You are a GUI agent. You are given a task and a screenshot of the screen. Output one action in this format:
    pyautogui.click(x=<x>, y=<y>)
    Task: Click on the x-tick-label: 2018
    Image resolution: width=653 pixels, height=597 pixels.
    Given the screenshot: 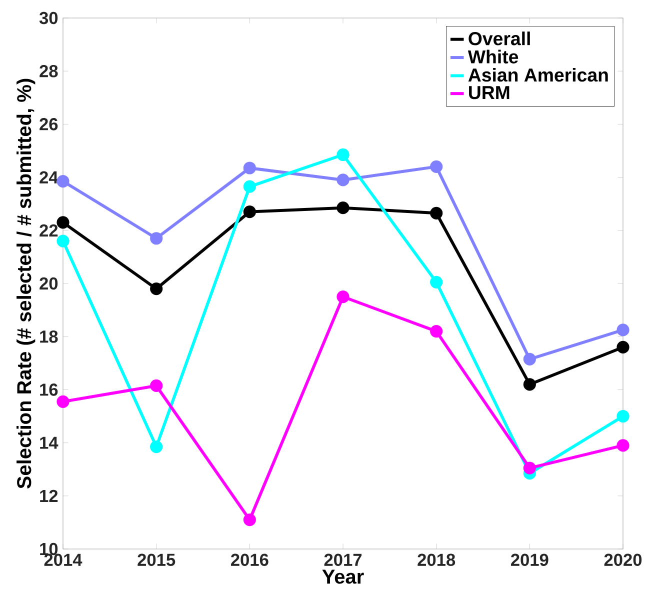 What is the action you would take?
    pyautogui.click(x=437, y=560)
    